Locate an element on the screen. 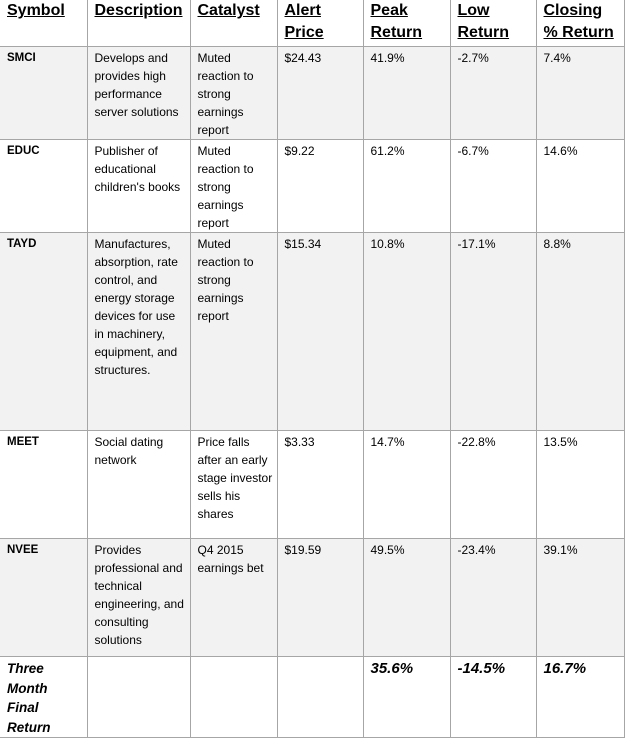 Image resolution: width=625 pixels, height=738 pixels. cell-closing-return: 7.4% is located at coordinates (580, 93).